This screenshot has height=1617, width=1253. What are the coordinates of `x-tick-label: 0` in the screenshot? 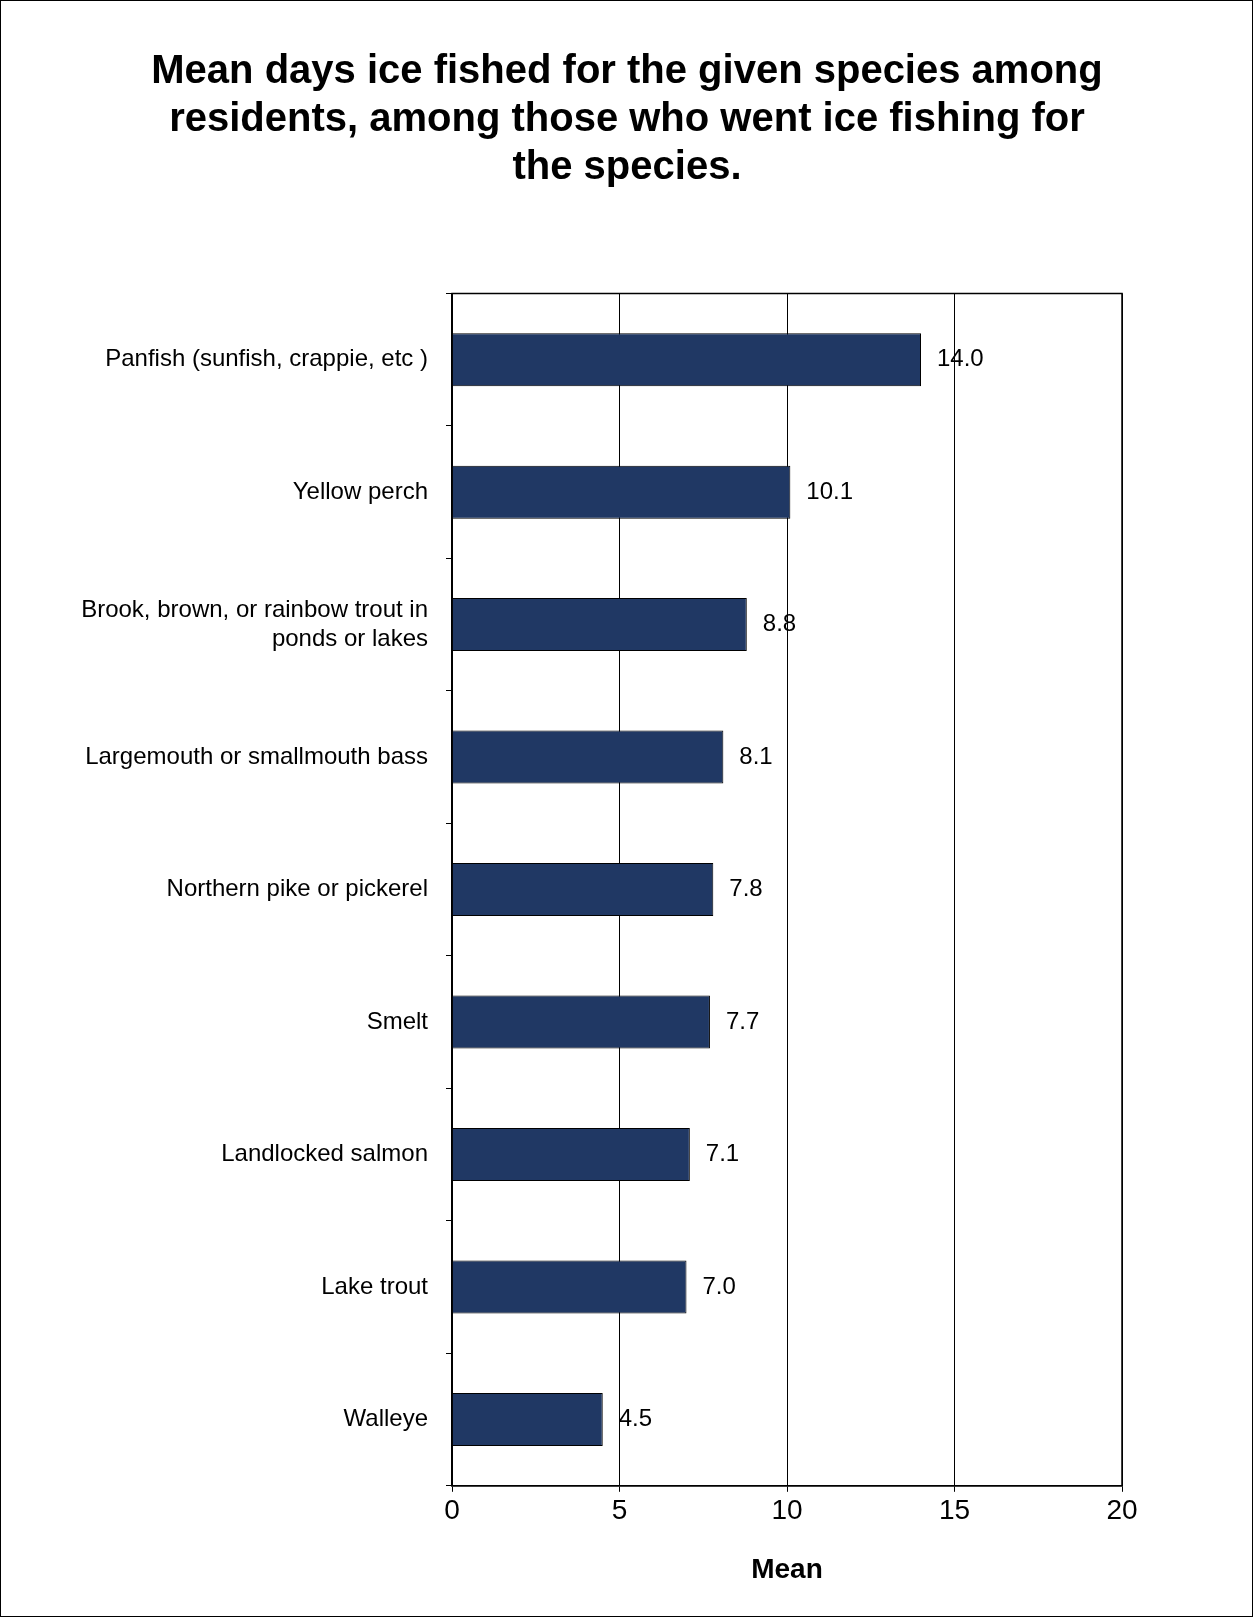 It's located at (452, 1510).